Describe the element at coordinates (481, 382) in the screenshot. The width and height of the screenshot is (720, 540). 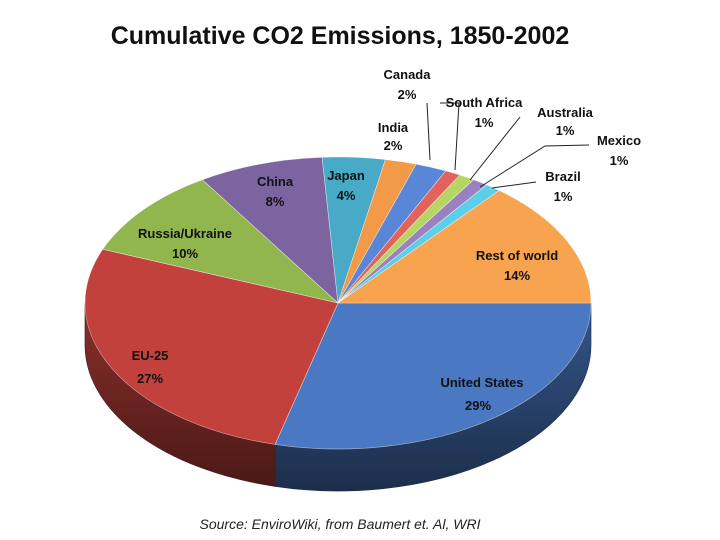
I see `slice-name-united-states: United States` at that location.